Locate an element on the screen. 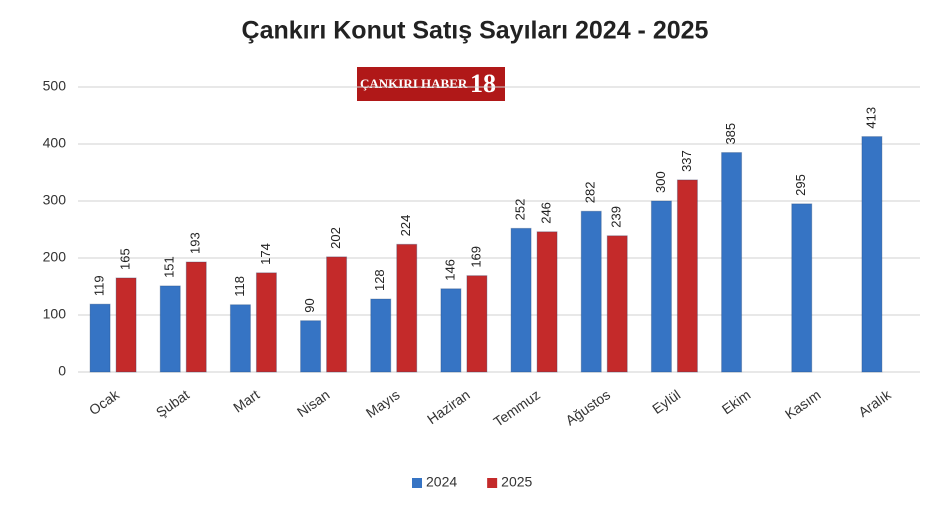  value-label: 151 is located at coordinates (169, 267).